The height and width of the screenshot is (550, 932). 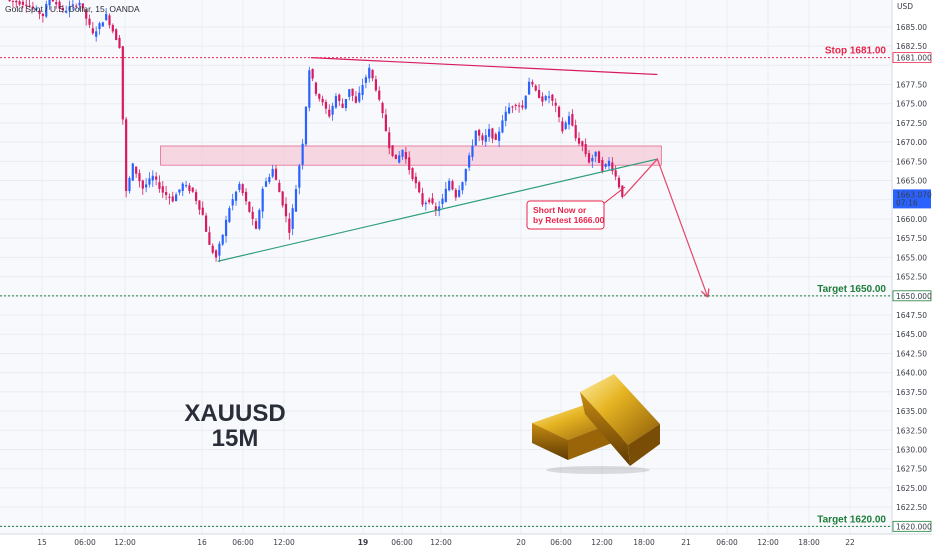 I want to click on price-tick-label: 1675.00, so click(x=911, y=104).